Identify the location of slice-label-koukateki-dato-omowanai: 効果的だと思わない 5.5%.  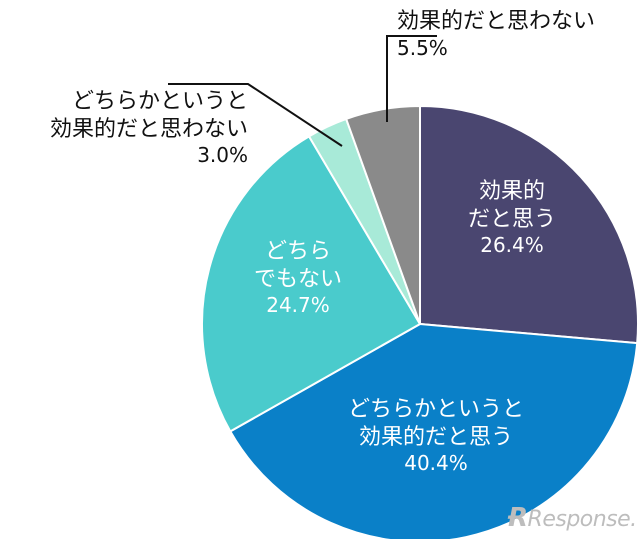
(496, 34).